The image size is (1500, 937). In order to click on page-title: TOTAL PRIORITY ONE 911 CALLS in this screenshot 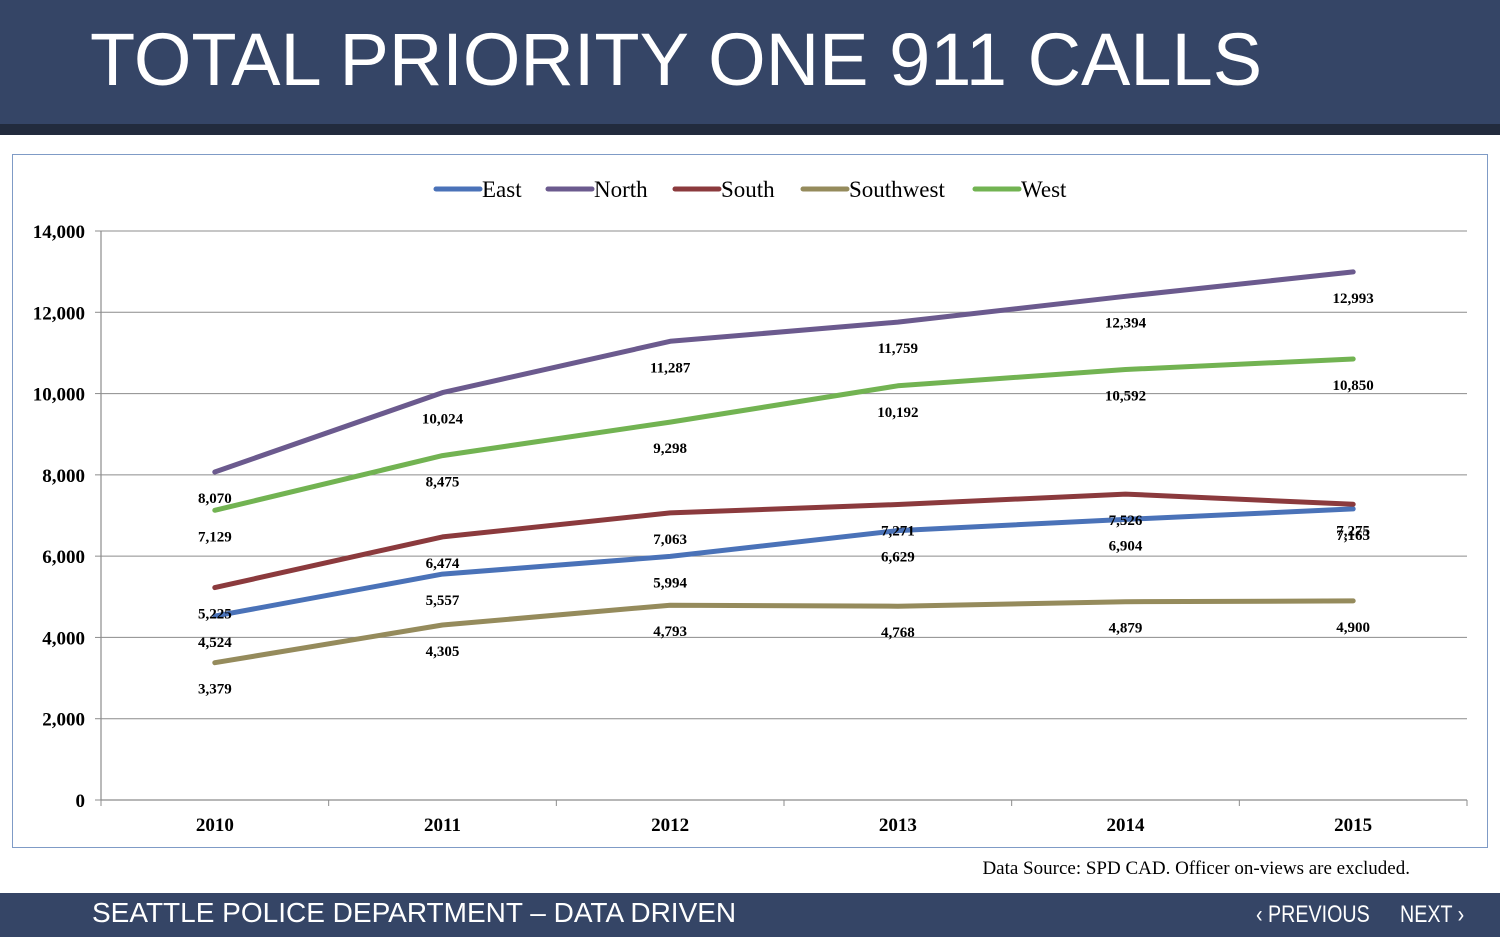, I will do `click(676, 59)`.